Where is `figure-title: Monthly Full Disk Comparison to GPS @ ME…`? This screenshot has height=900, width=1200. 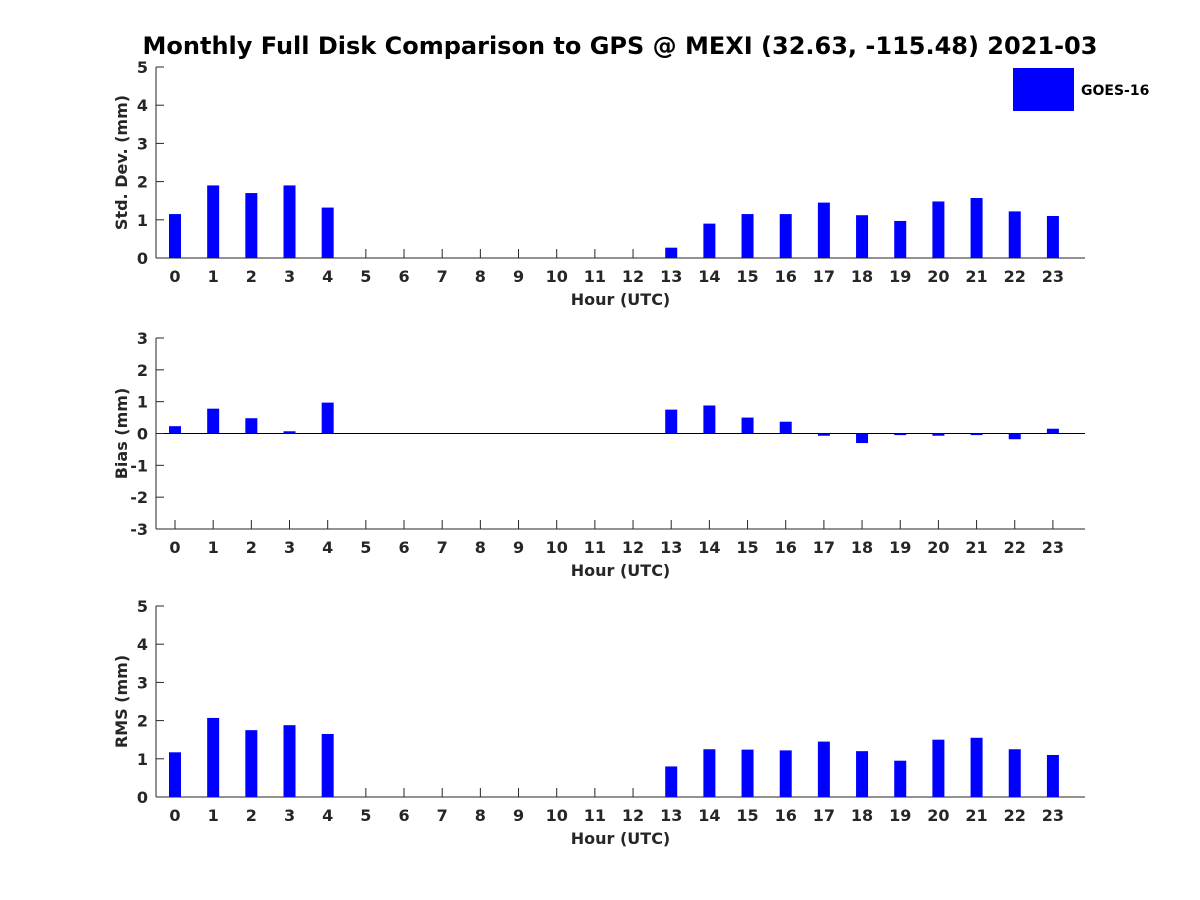 figure-title: Monthly Full Disk Comparison to GPS @ ME… is located at coordinates (620, 46).